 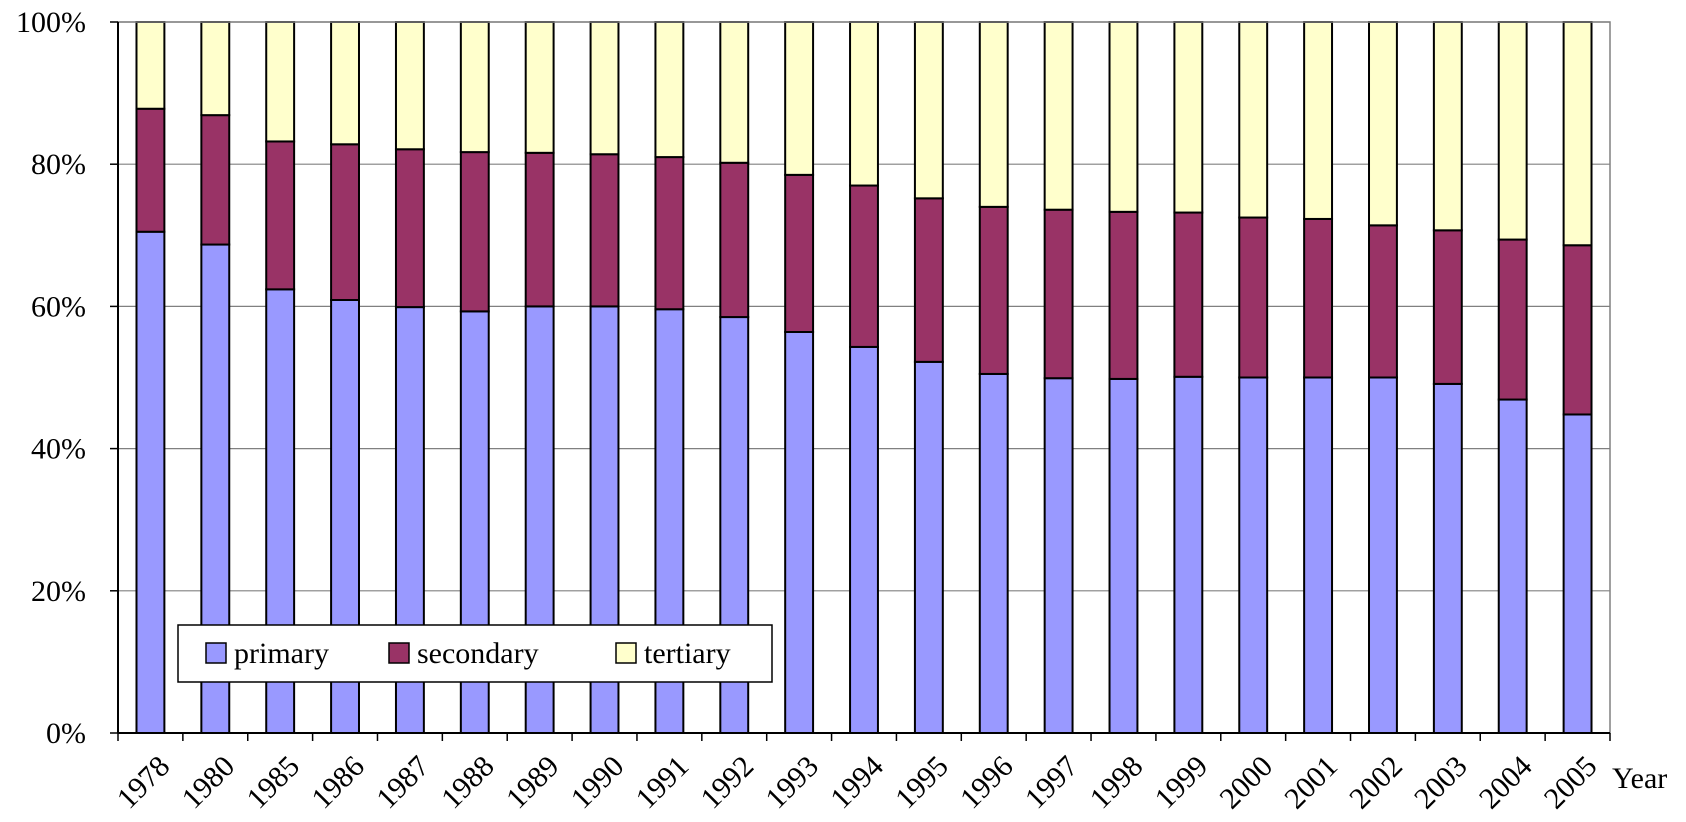 What do you see at coordinates (669, 233) in the screenshot?
I see `bar-secondary-1991` at bounding box center [669, 233].